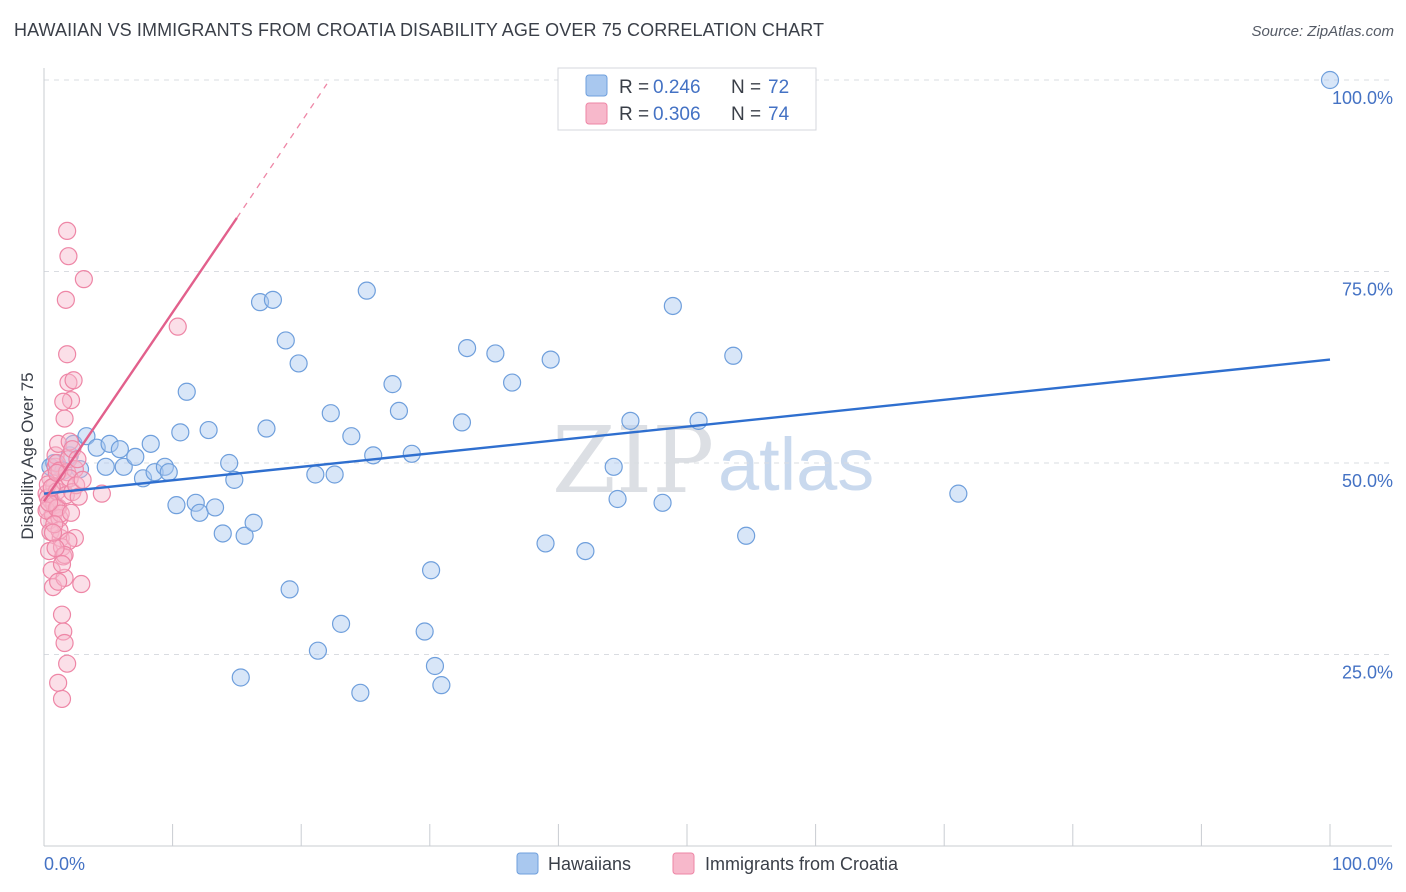 The image size is (1406, 892). Describe the element at coordinates (683, 863) in the screenshot. I see `bottom-legend-swatch-croatia` at that location.